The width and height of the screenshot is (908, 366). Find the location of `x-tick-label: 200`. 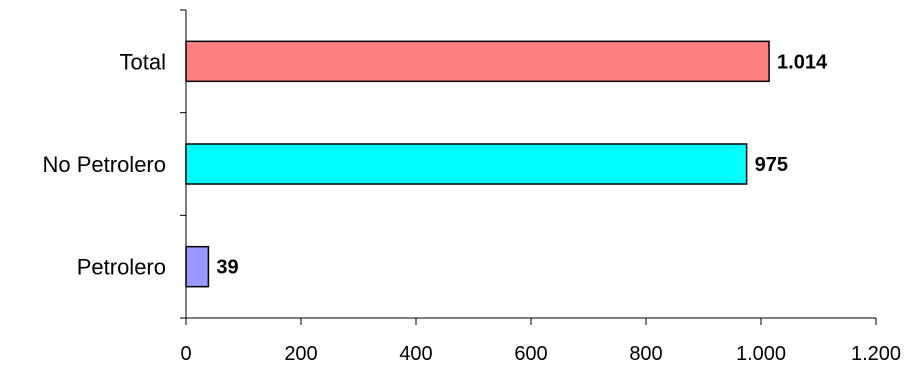

x-tick-label: 200 is located at coordinates (300, 354).